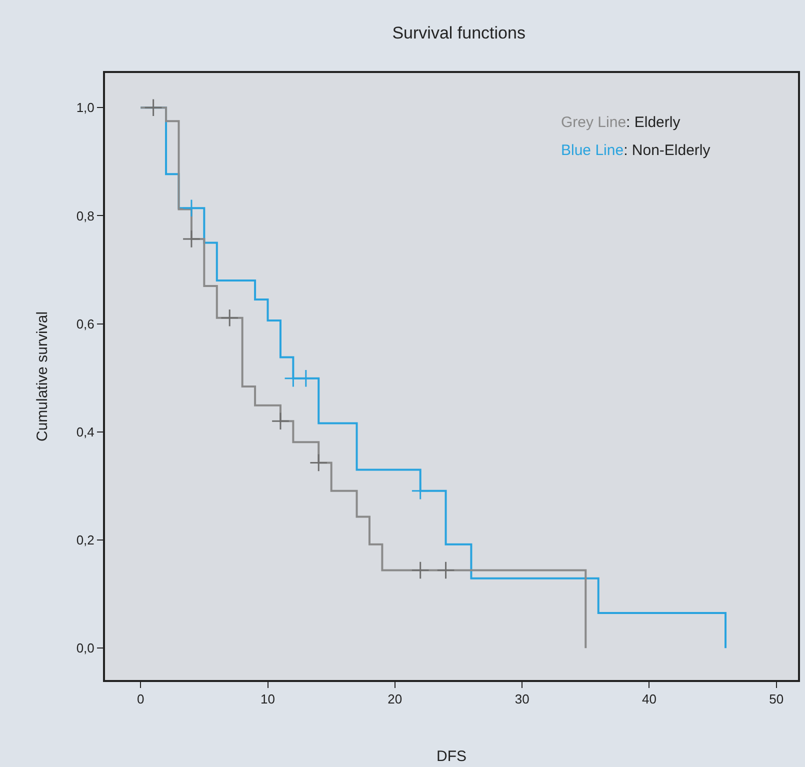 The height and width of the screenshot is (767, 805). I want to click on y-tick-label: 0,8, so click(85, 216).